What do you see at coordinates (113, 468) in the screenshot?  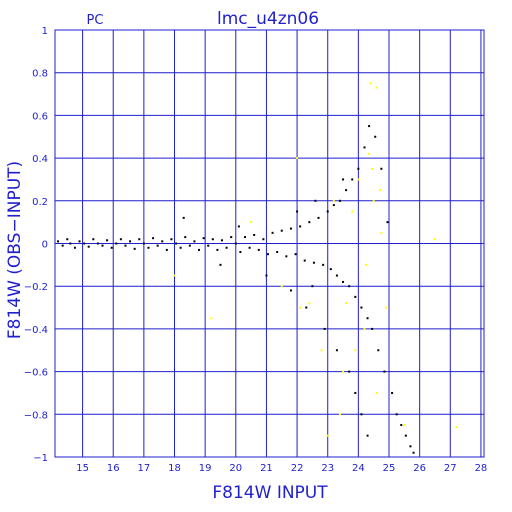 I see `x-tick-label: 16` at bounding box center [113, 468].